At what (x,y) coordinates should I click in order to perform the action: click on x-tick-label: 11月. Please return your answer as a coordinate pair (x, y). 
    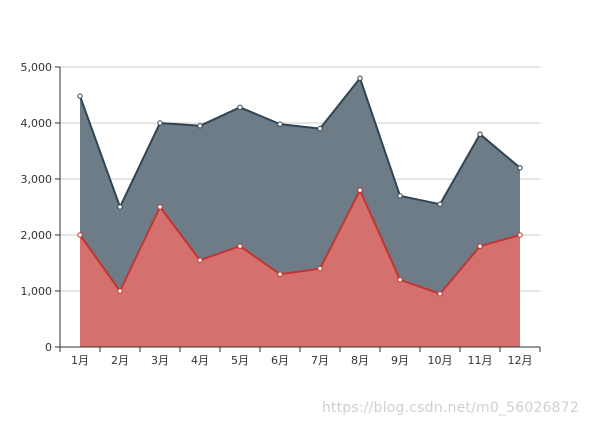
    Looking at the image, I should click on (480, 360).